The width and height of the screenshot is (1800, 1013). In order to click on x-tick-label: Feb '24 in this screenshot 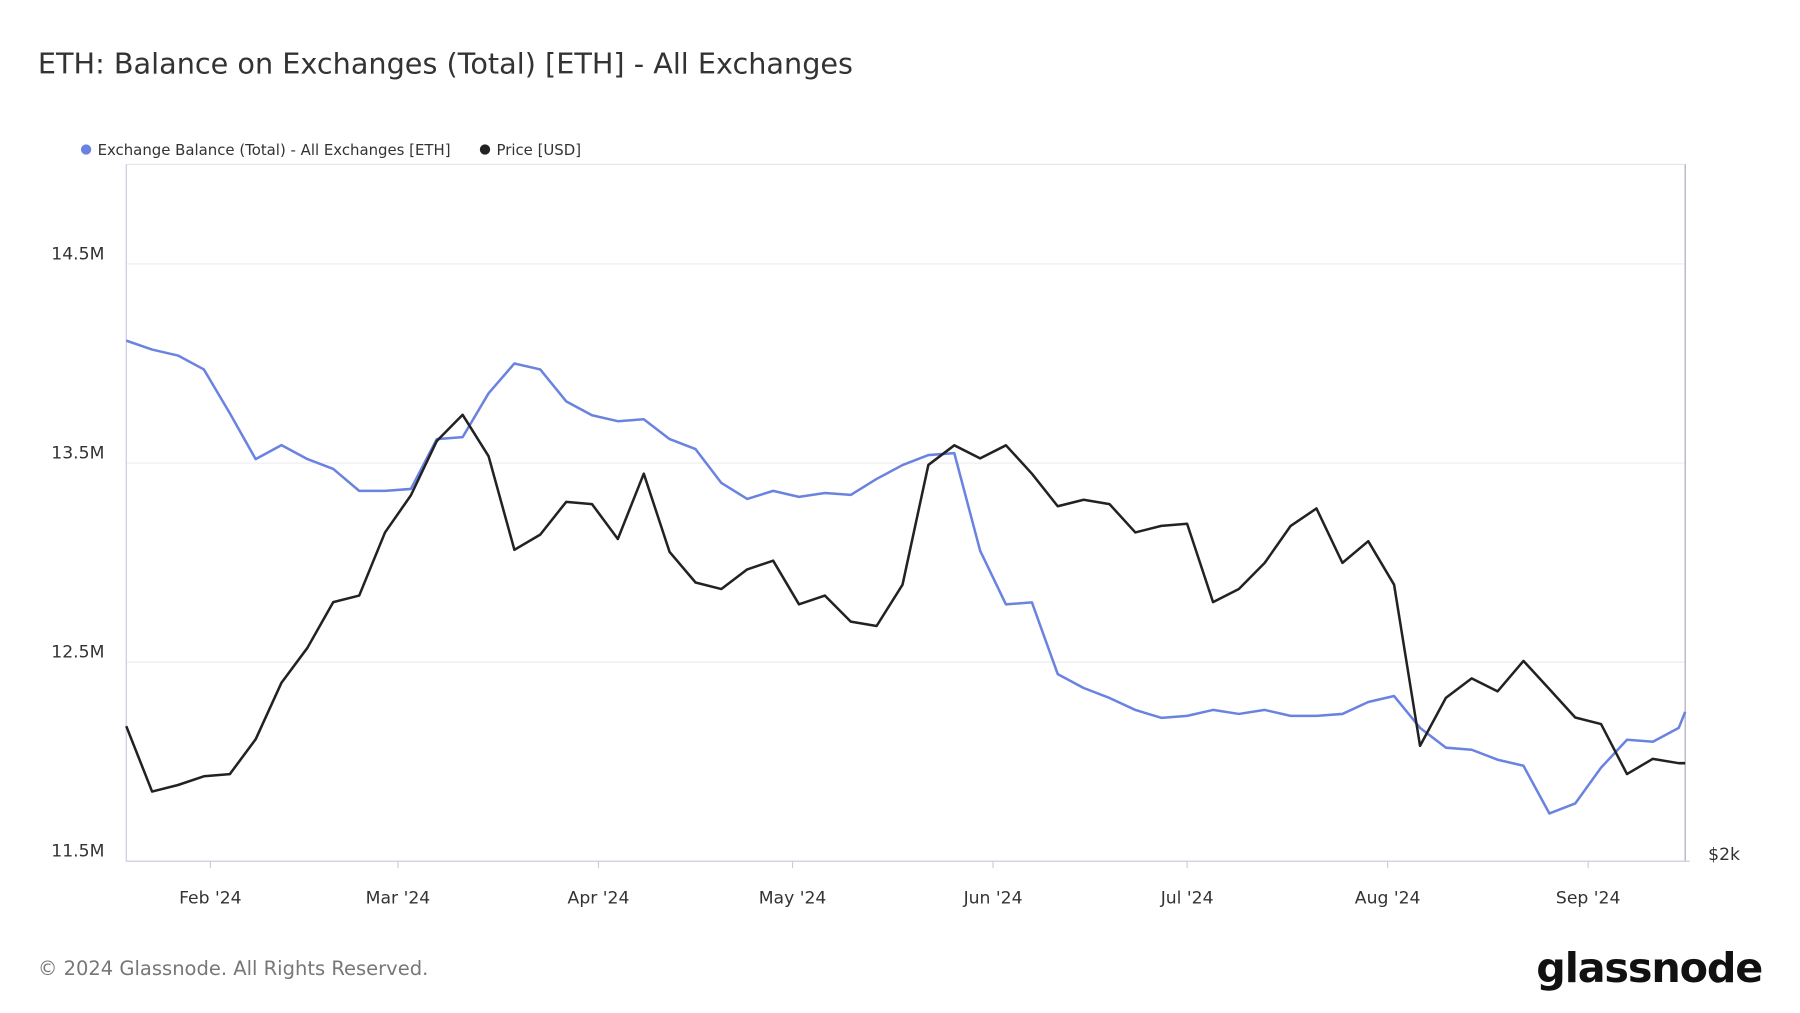, I will do `click(210, 899)`.